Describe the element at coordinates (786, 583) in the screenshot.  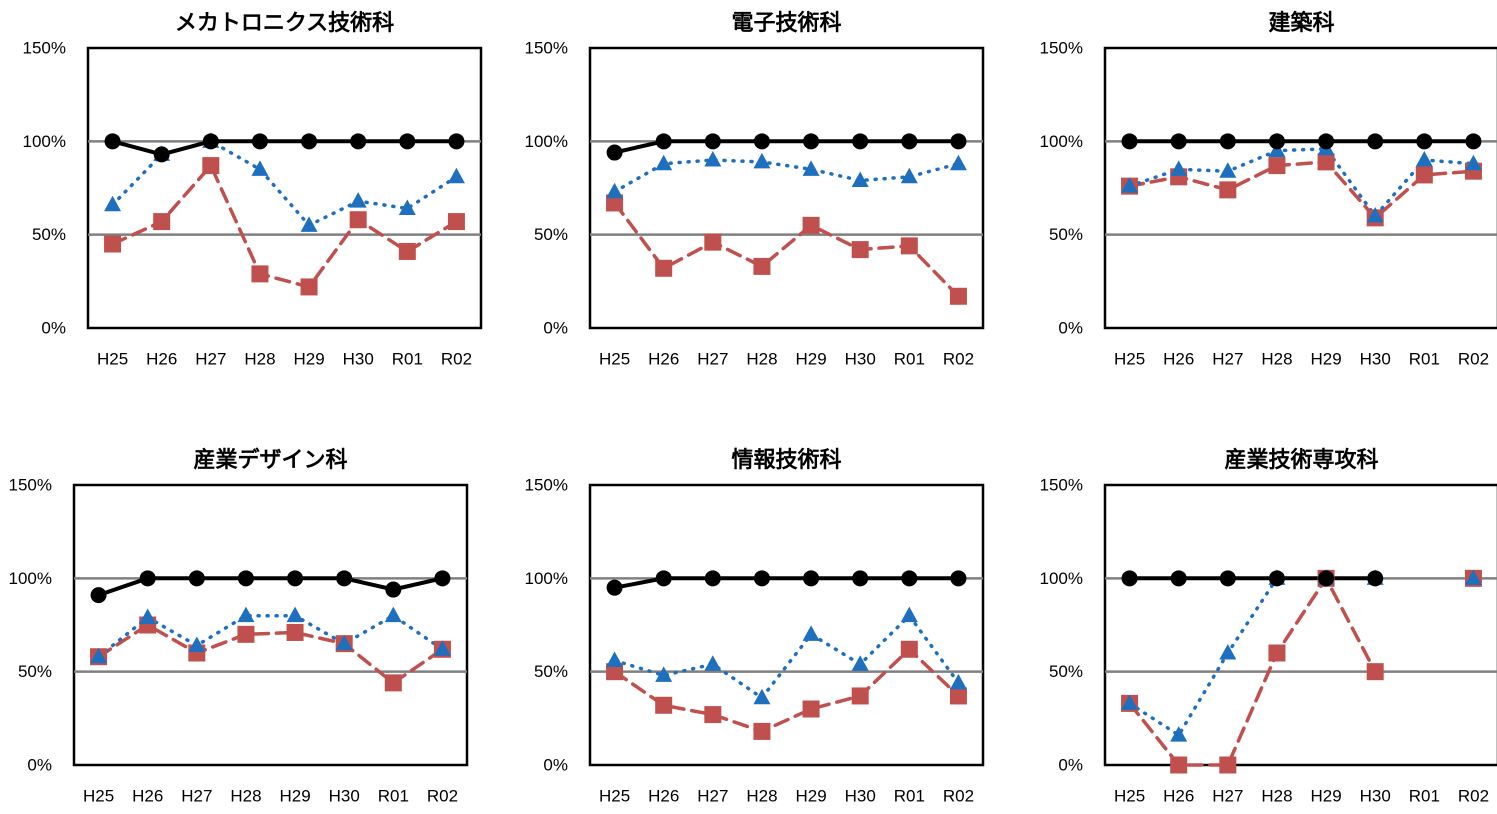
I see `series-line-black` at that location.